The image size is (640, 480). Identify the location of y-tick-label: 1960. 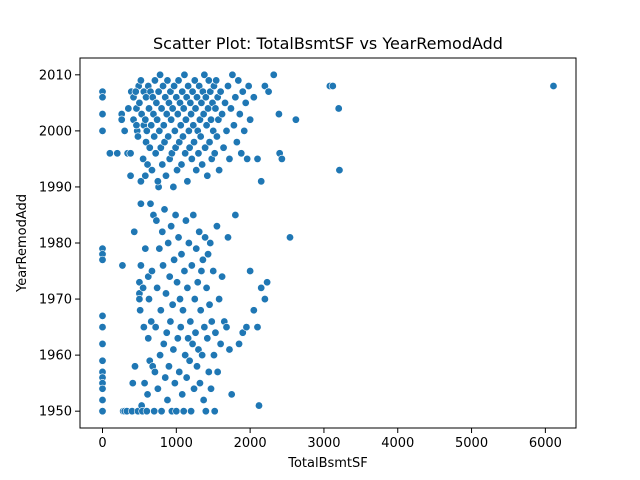
(55, 356).